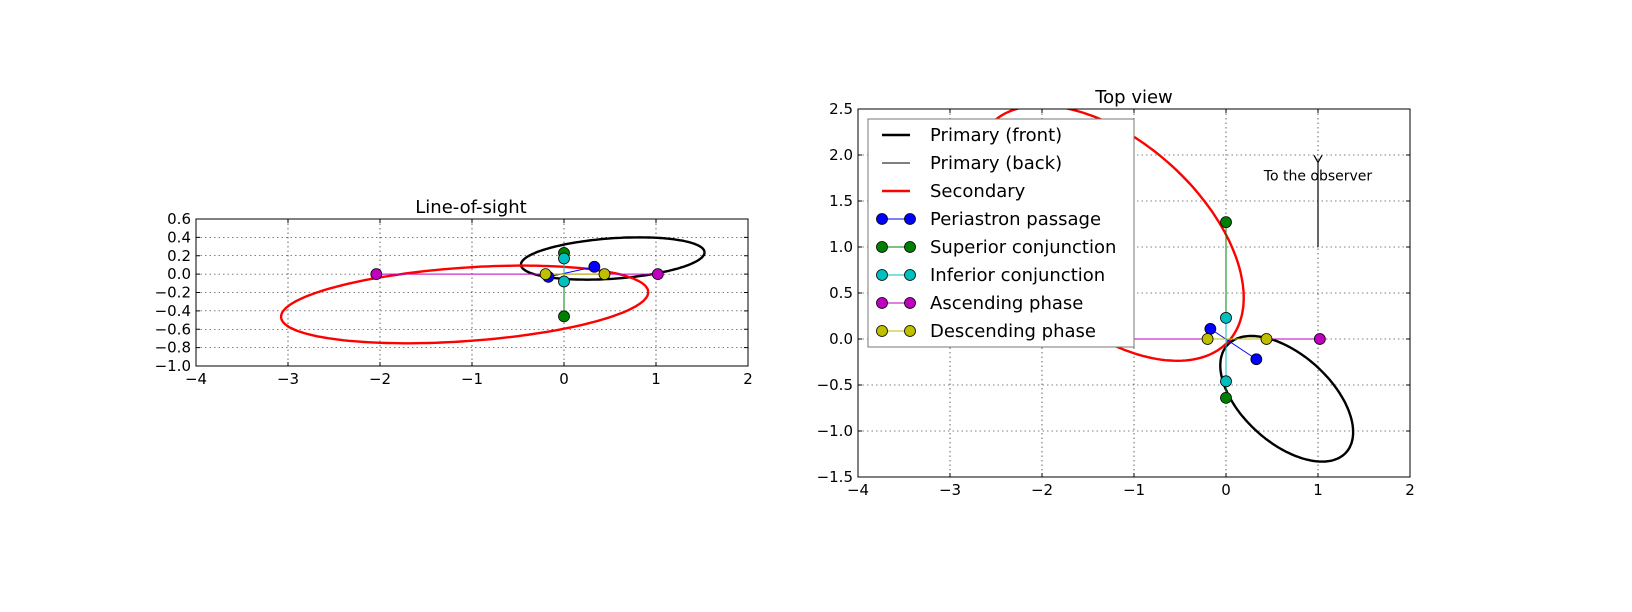  I want to click on top-view-ytick-label: −1.5, so click(835, 477).